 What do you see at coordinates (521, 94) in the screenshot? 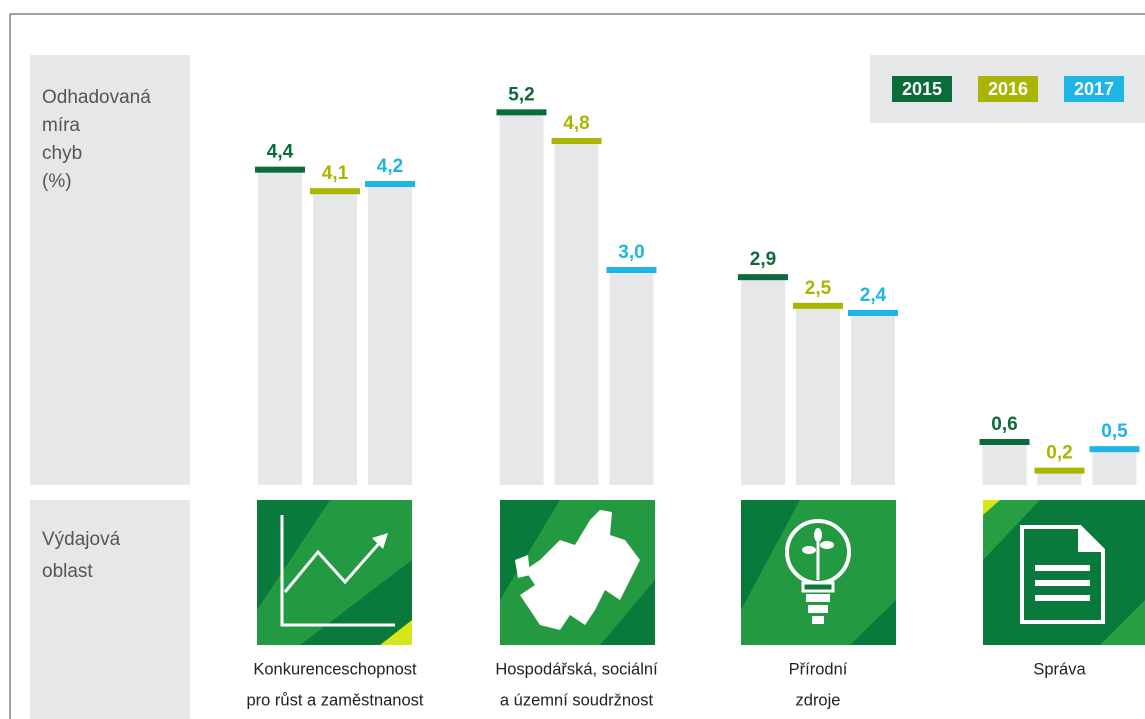
I see `value-label: 5,2` at bounding box center [521, 94].